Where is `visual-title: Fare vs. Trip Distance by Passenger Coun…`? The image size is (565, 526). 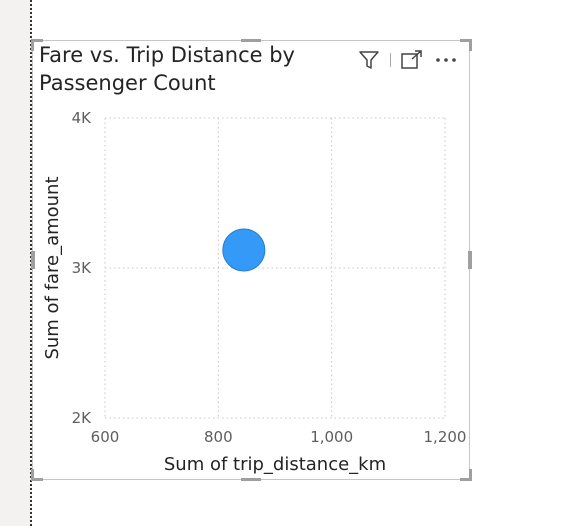 visual-title: Fare vs. Trip Distance by Passenger Coun… is located at coordinates (167, 69).